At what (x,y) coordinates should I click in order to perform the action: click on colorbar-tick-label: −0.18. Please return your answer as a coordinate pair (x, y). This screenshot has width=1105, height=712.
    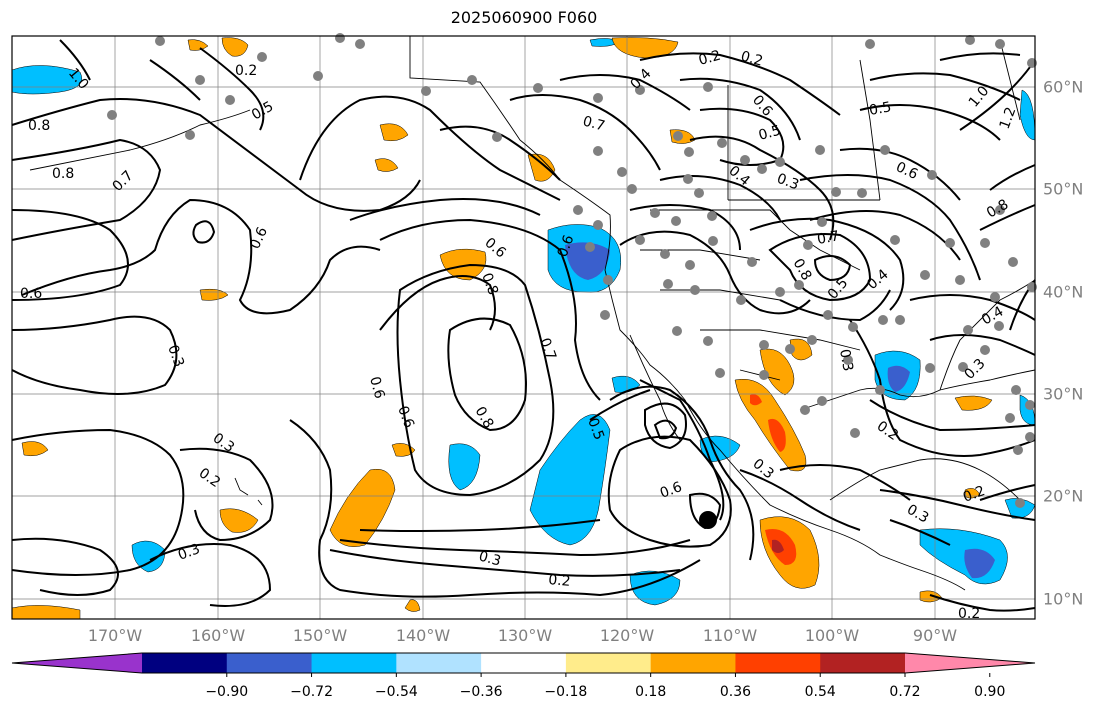
    Looking at the image, I should click on (566, 692).